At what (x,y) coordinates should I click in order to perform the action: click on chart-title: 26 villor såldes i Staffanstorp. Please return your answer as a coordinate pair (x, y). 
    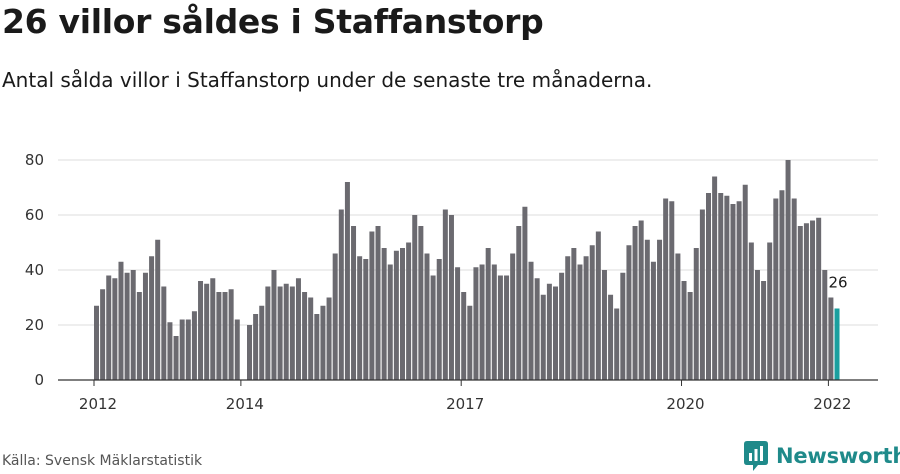
    Looking at the image, I should click on (273, 21).